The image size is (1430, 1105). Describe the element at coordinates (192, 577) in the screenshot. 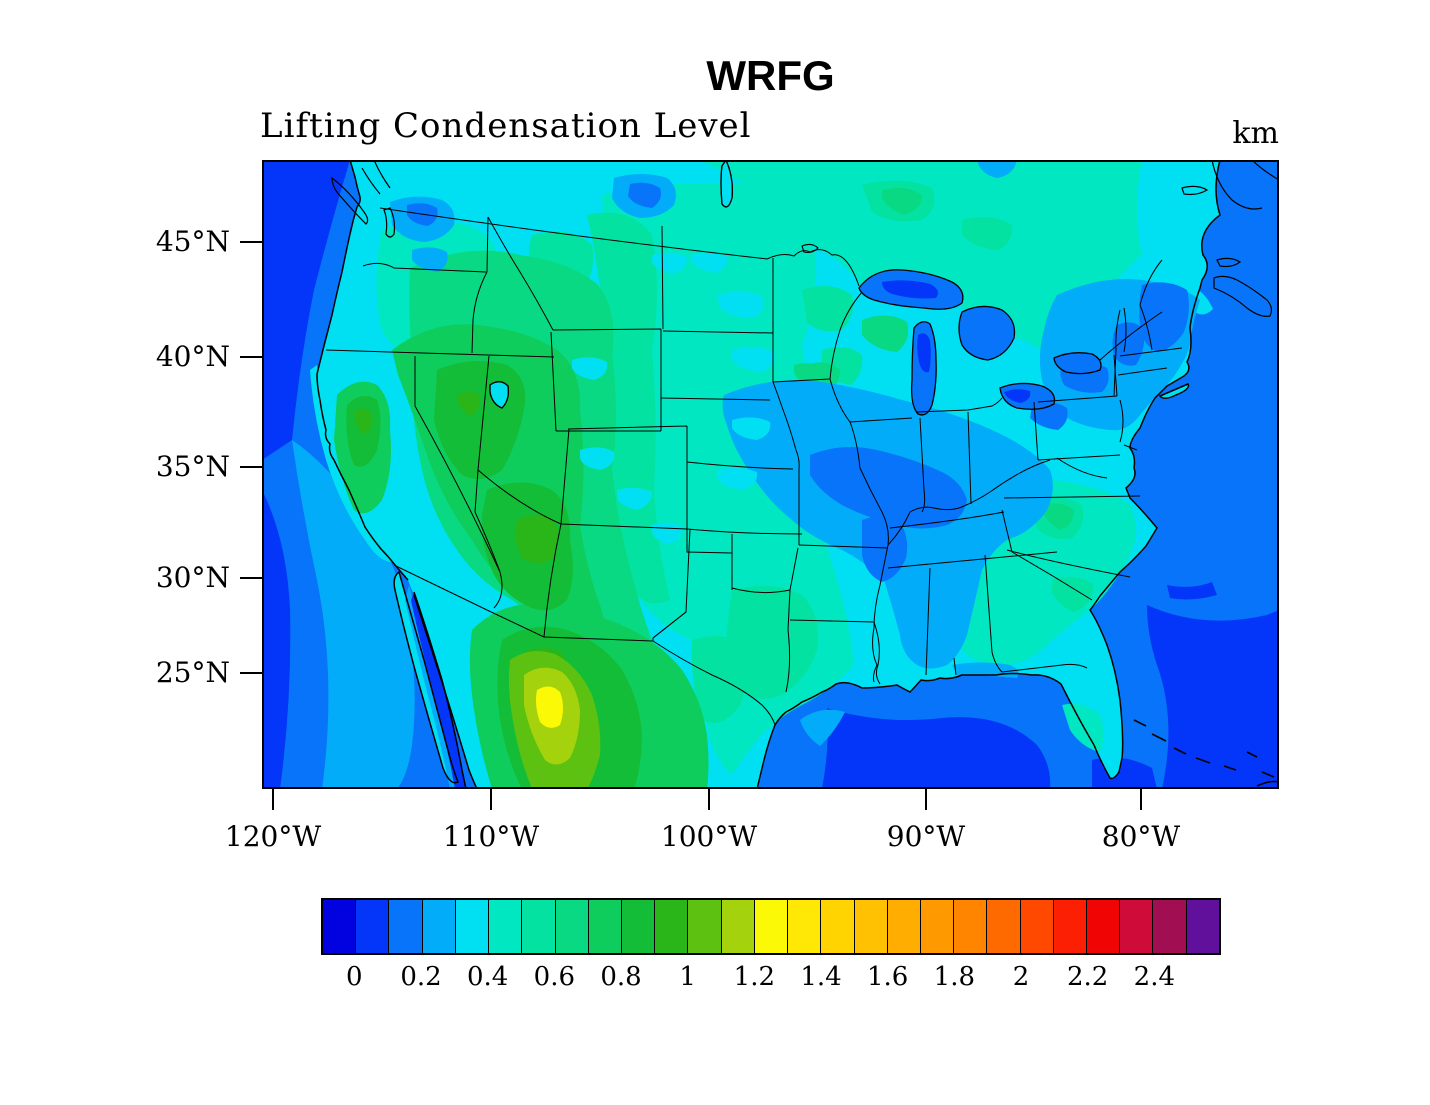

I see `y-axis-label: 30°N` at that location.